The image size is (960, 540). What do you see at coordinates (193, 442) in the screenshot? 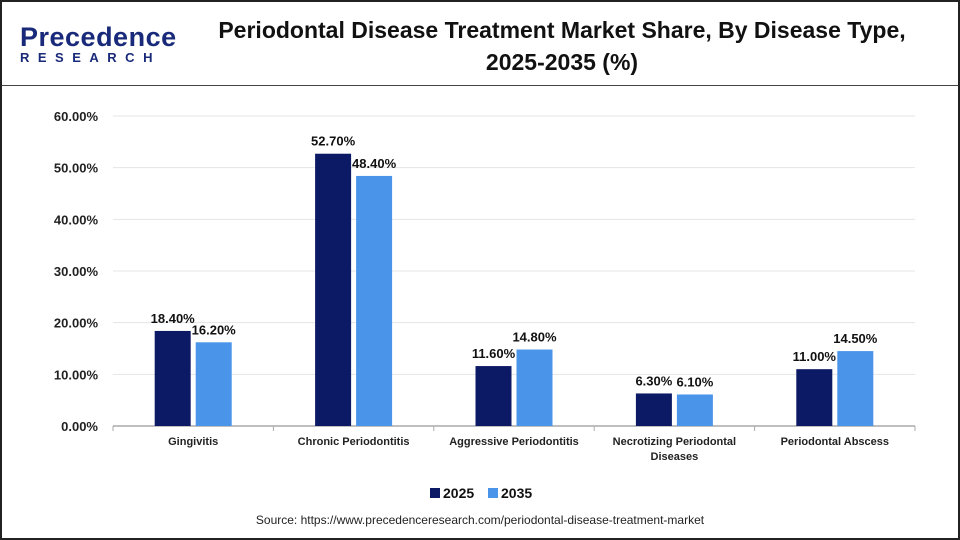
I see `x-tick-label: Gingivitis` at bounding box center [193, 442].